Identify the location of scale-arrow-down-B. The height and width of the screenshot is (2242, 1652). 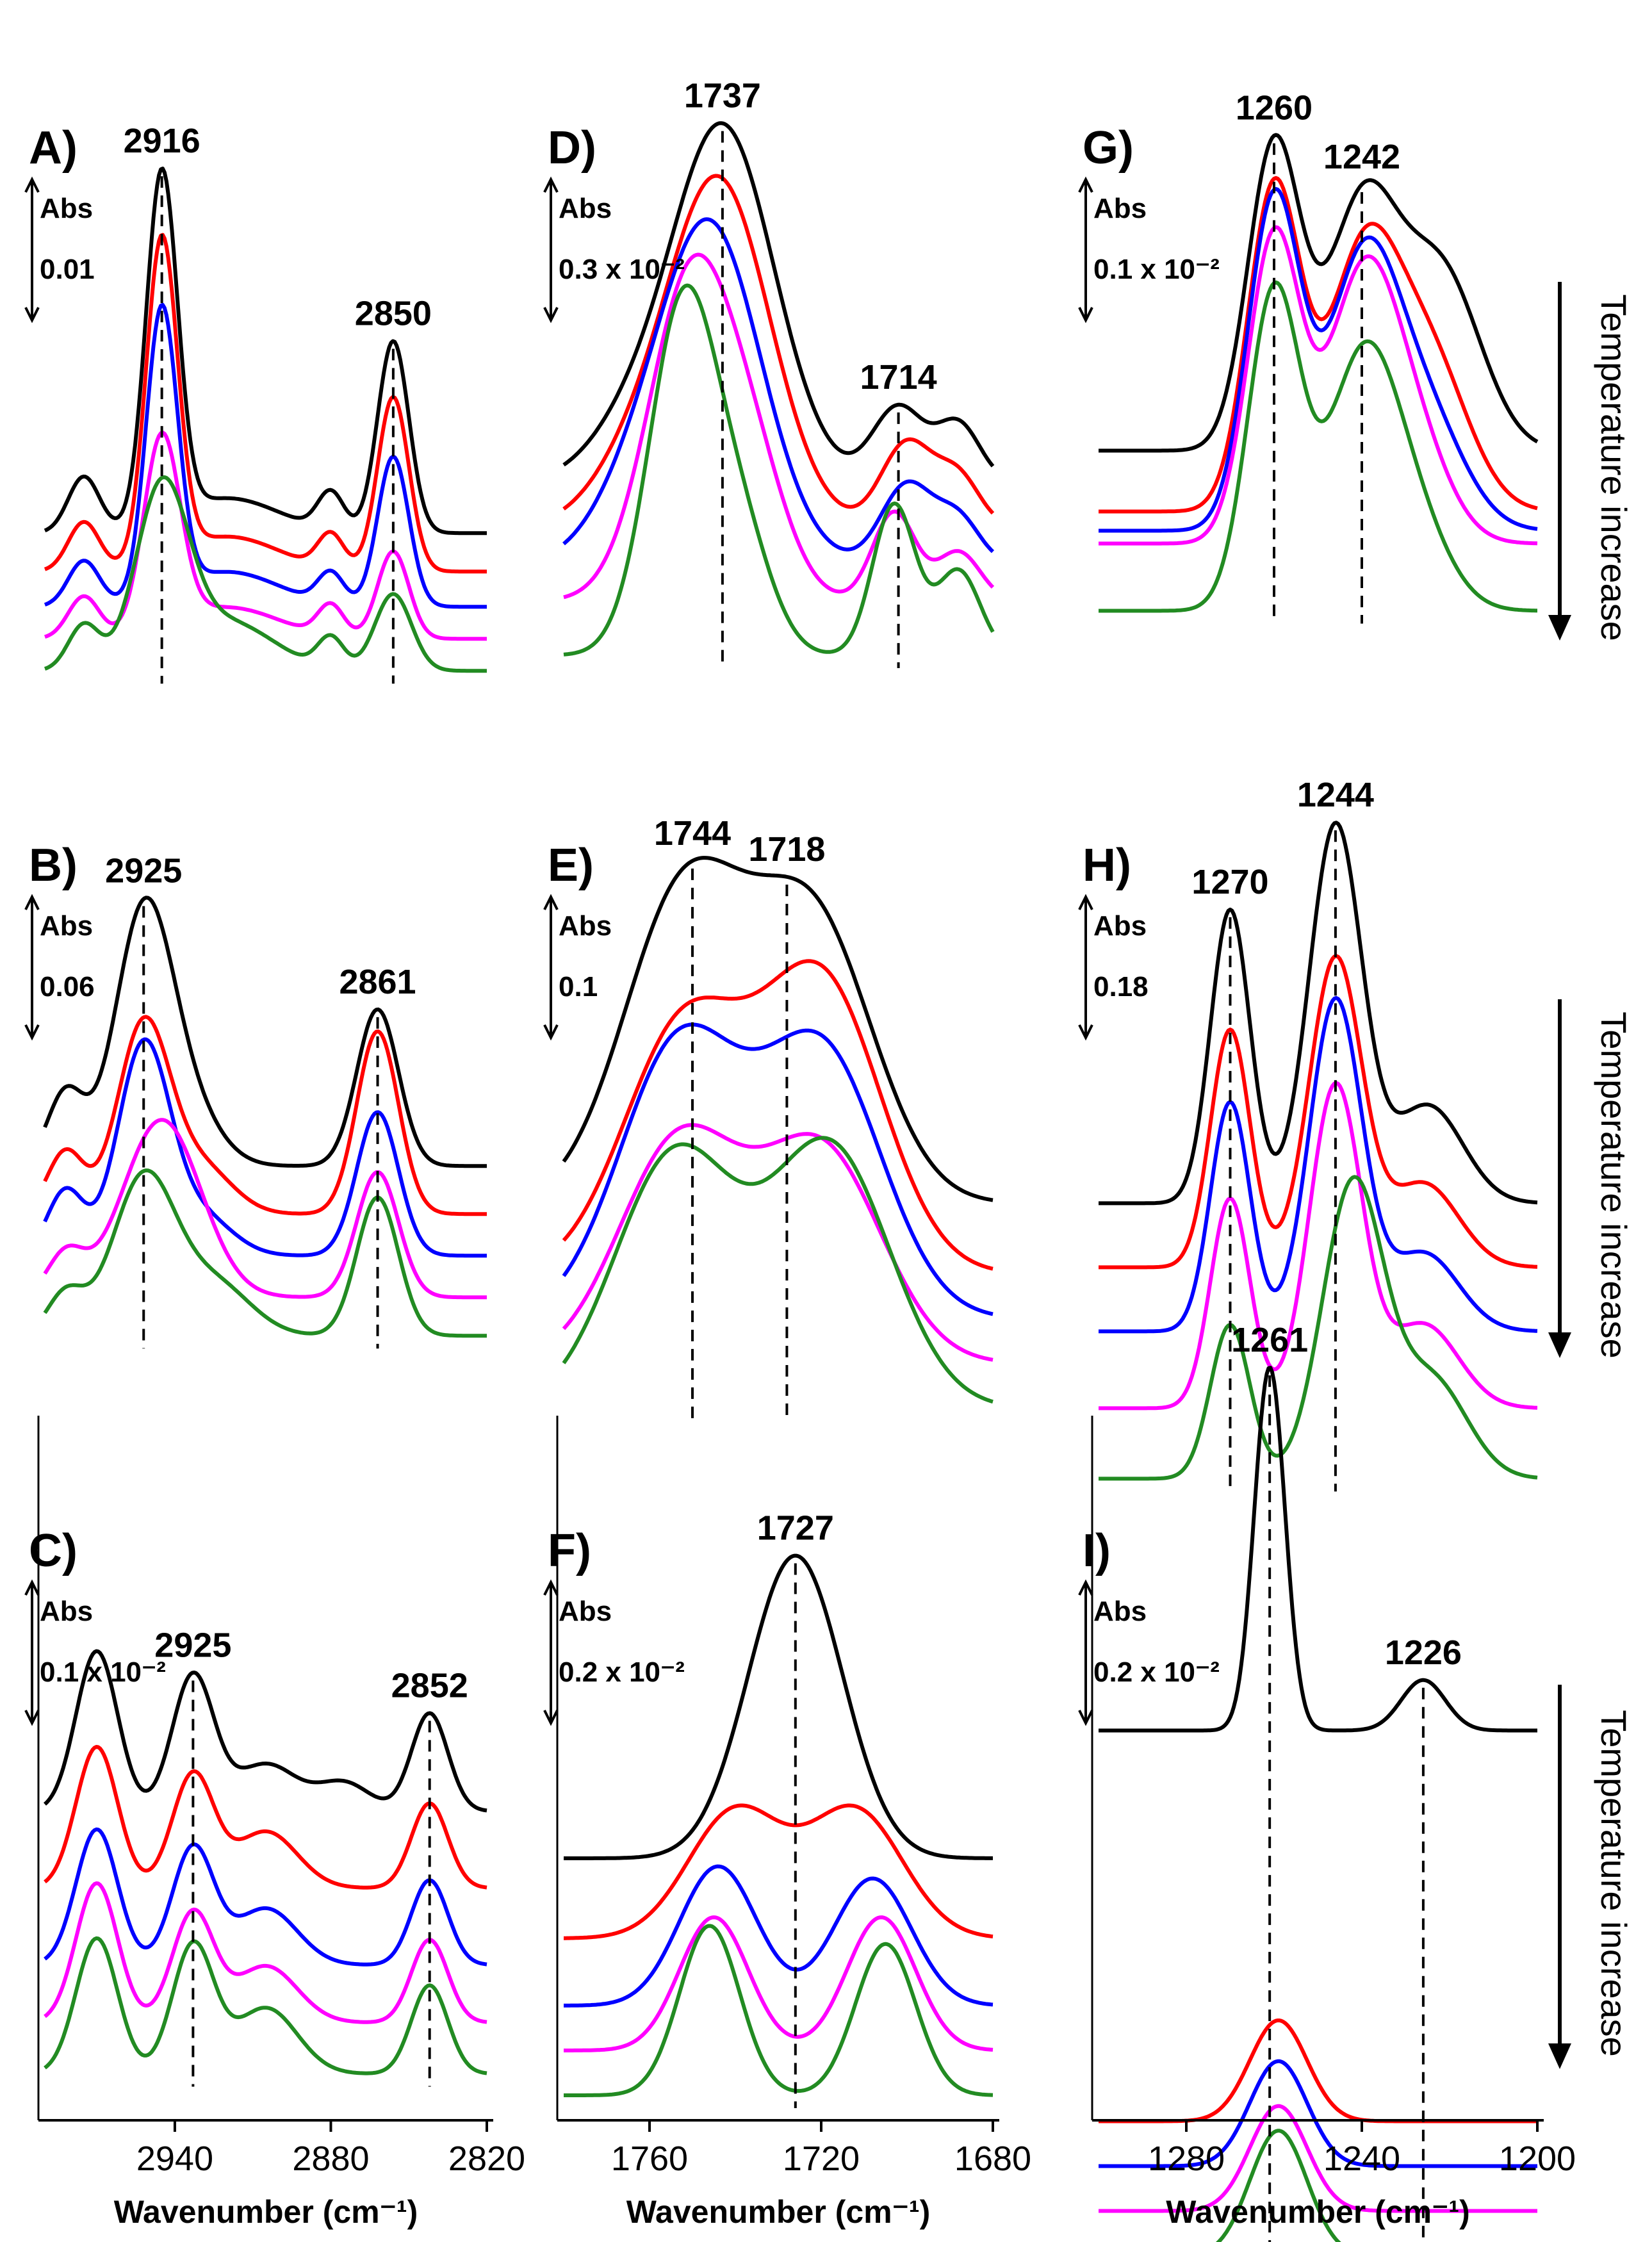
(32, 1032).